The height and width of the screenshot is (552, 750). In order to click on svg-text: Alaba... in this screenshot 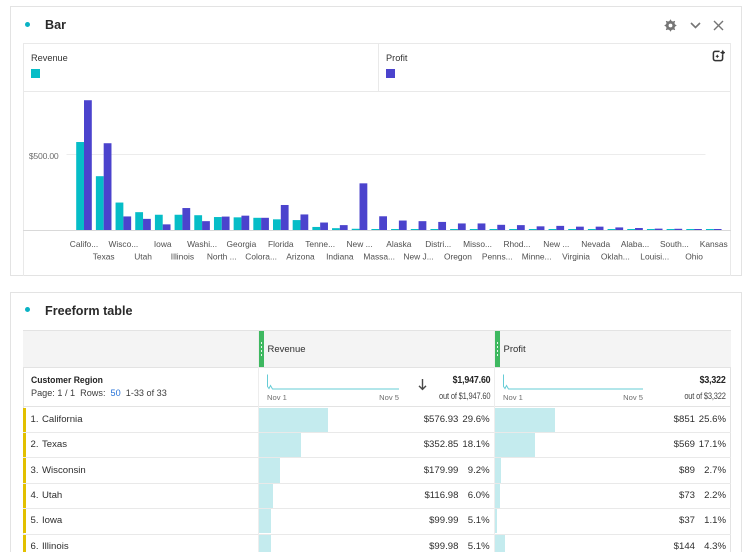, I will do `click(634, 244)`.